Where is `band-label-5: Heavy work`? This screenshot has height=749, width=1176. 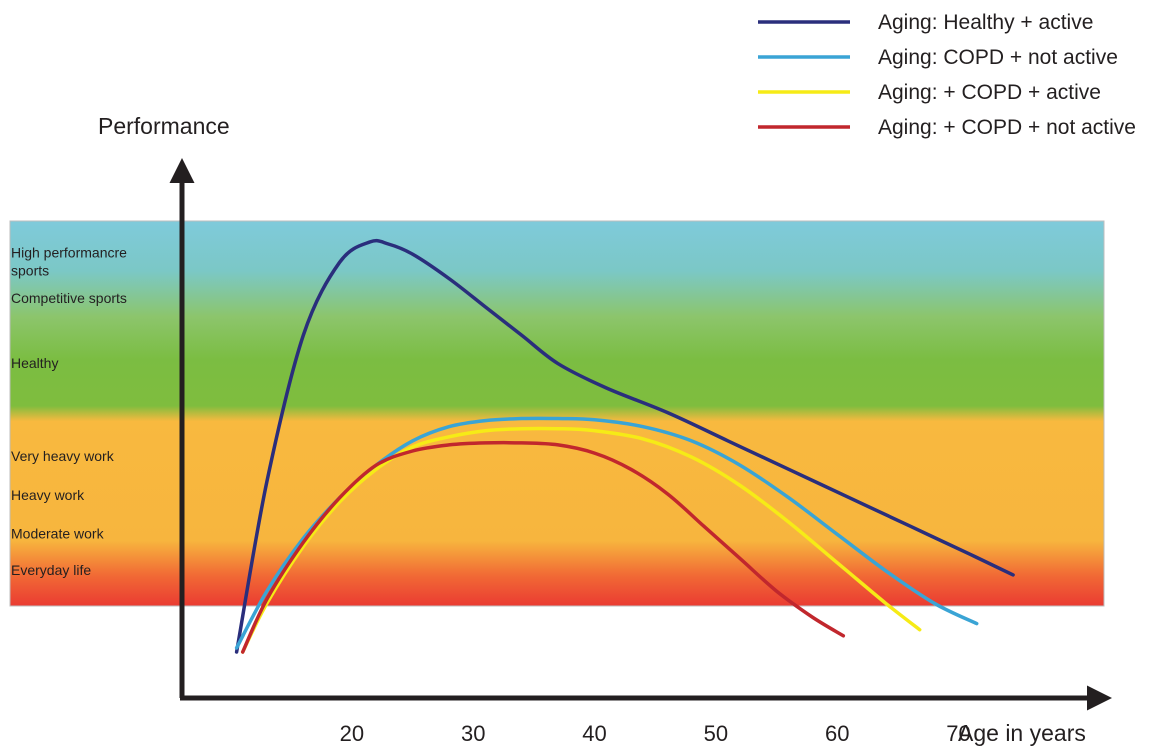
band-label-5: Heavy work is located at coordinates (48, 495).